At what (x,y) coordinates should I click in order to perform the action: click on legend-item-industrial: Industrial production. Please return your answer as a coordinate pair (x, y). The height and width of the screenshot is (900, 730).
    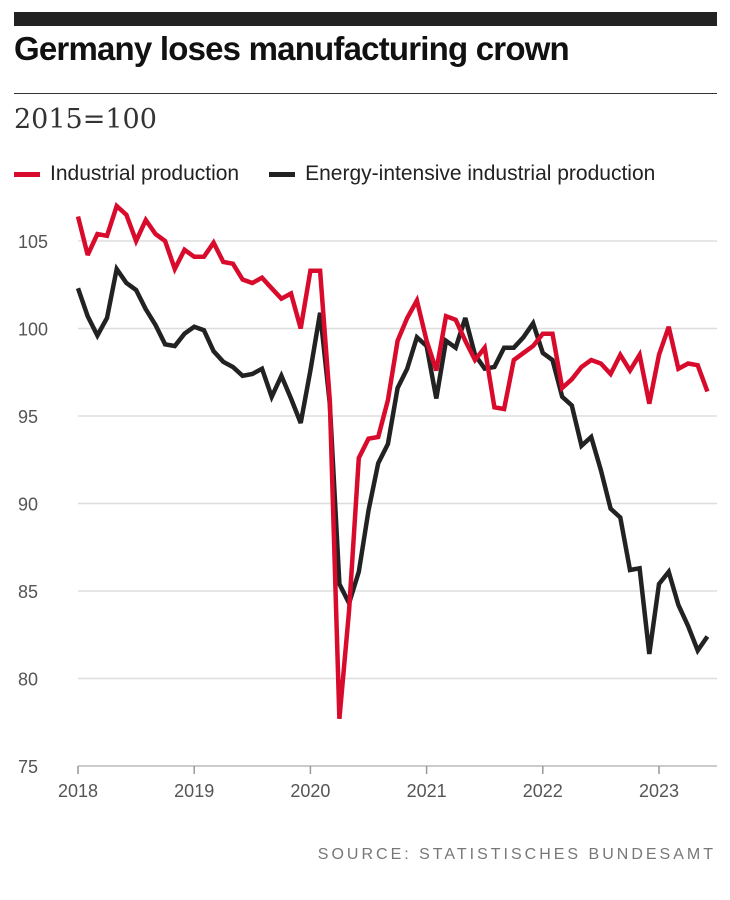
    Looking at the image, I should click on (126, 174).